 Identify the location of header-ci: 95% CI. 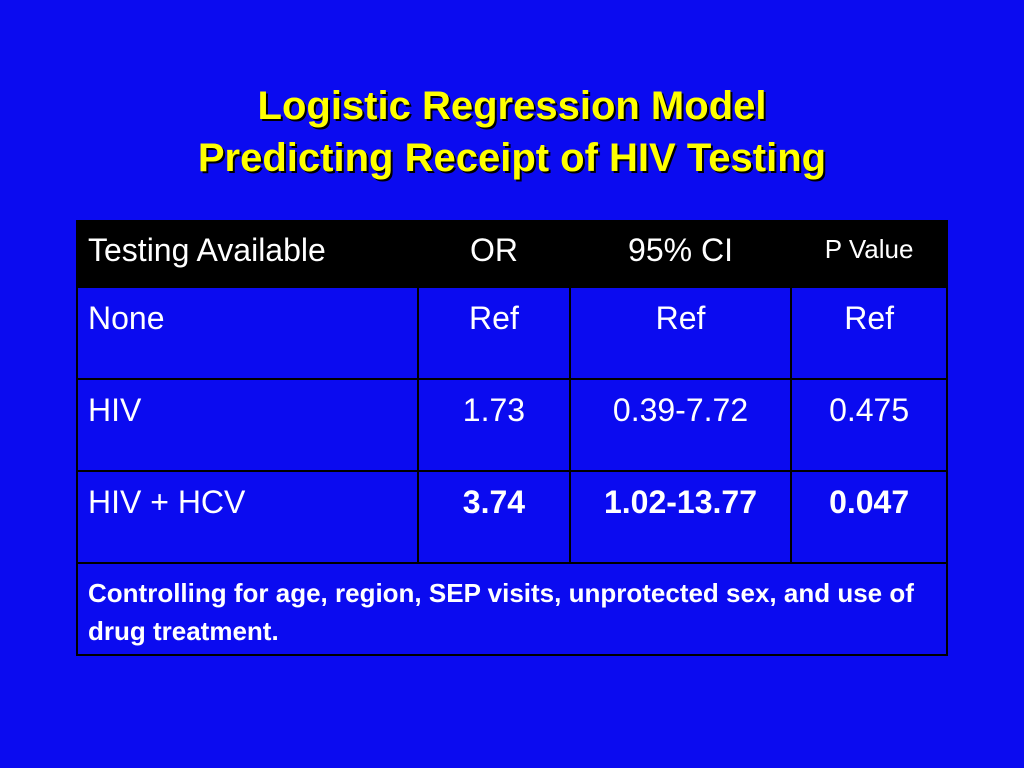
(680, 254).